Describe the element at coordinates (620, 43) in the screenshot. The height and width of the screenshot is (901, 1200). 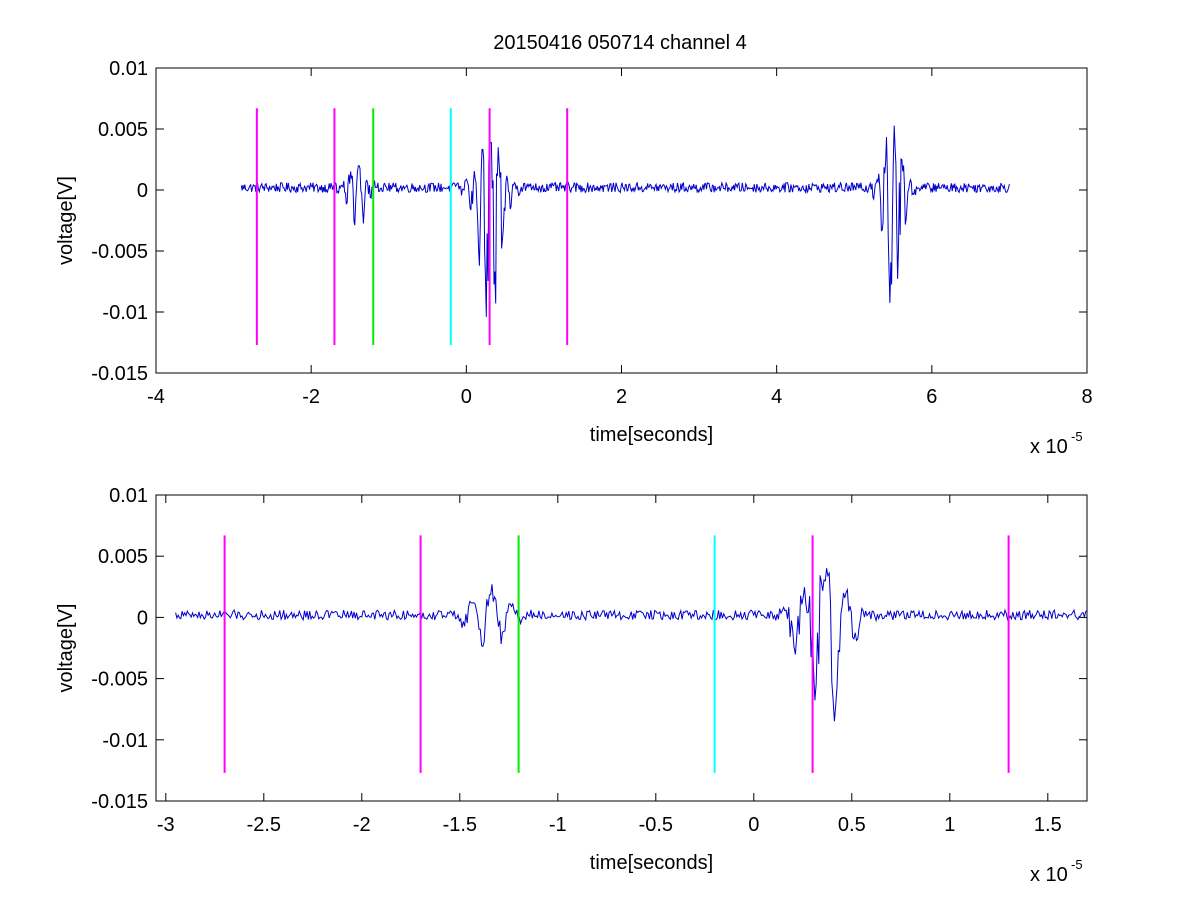
I see `figure-title: 20150416 050714 channel 4` at that location.